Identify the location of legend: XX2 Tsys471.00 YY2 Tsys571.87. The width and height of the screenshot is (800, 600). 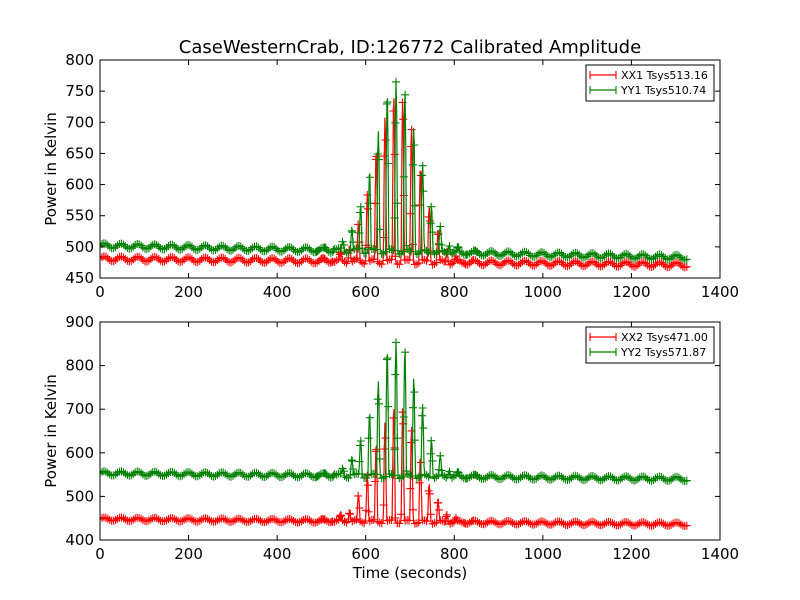
(650, 345).